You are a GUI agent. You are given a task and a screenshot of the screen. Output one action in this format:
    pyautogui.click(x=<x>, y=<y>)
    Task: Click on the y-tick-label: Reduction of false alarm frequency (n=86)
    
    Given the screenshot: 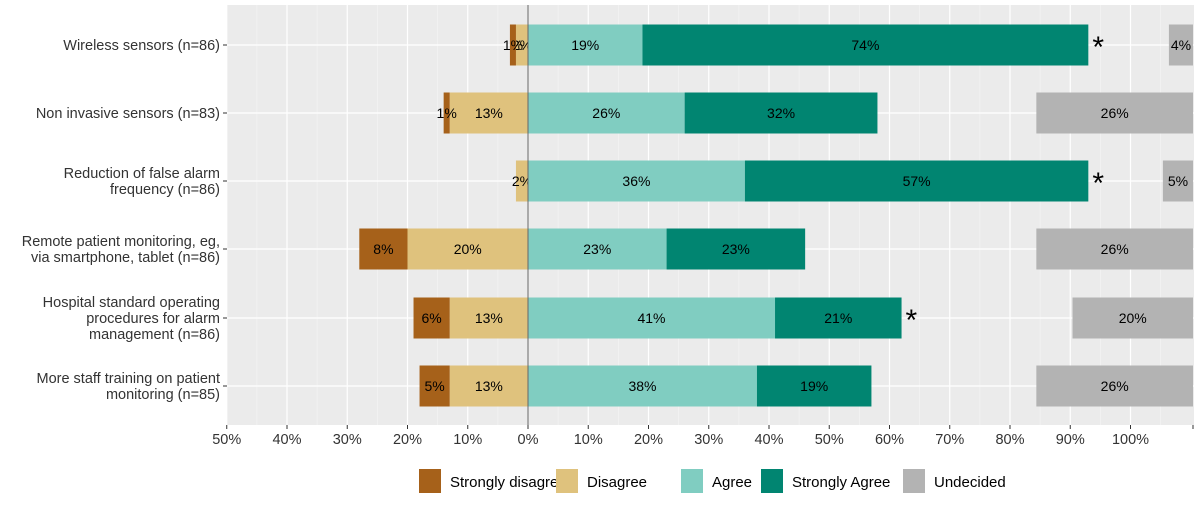 What is the action you would take?
    pyautogui.click(x=142, y=182)
    